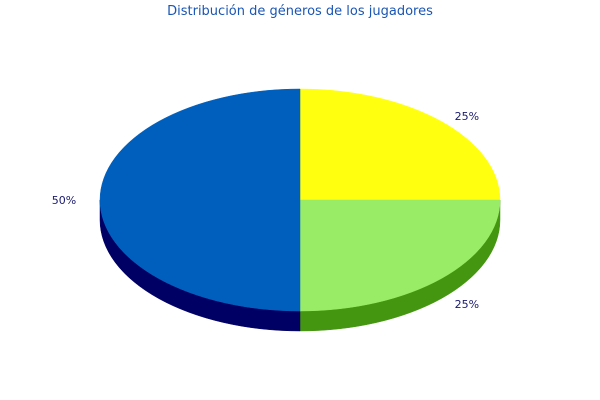 Image resolution: width=600 pixels, height=400 pixels. What do you see at coordinates (467, 116) in the screenshot?
I see `pie-slice-label-0: 25%` at bounding box center [467, 116].